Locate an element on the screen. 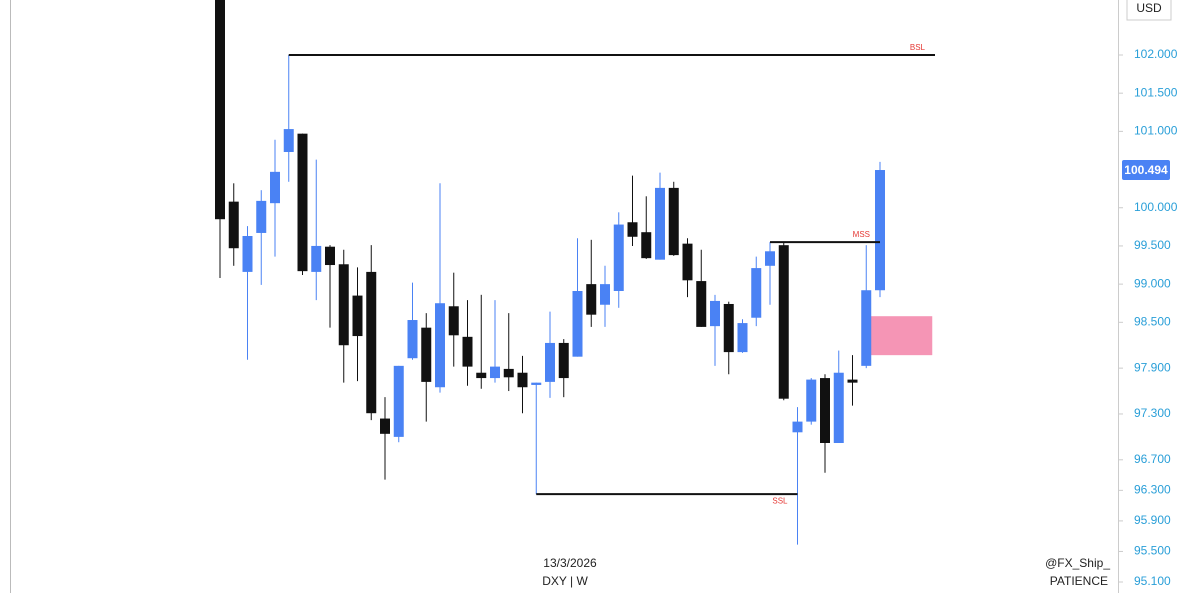 This screenshot has height=593, width=1200. y-tick-label: 95.900 is located at coordinates (1152, 520).